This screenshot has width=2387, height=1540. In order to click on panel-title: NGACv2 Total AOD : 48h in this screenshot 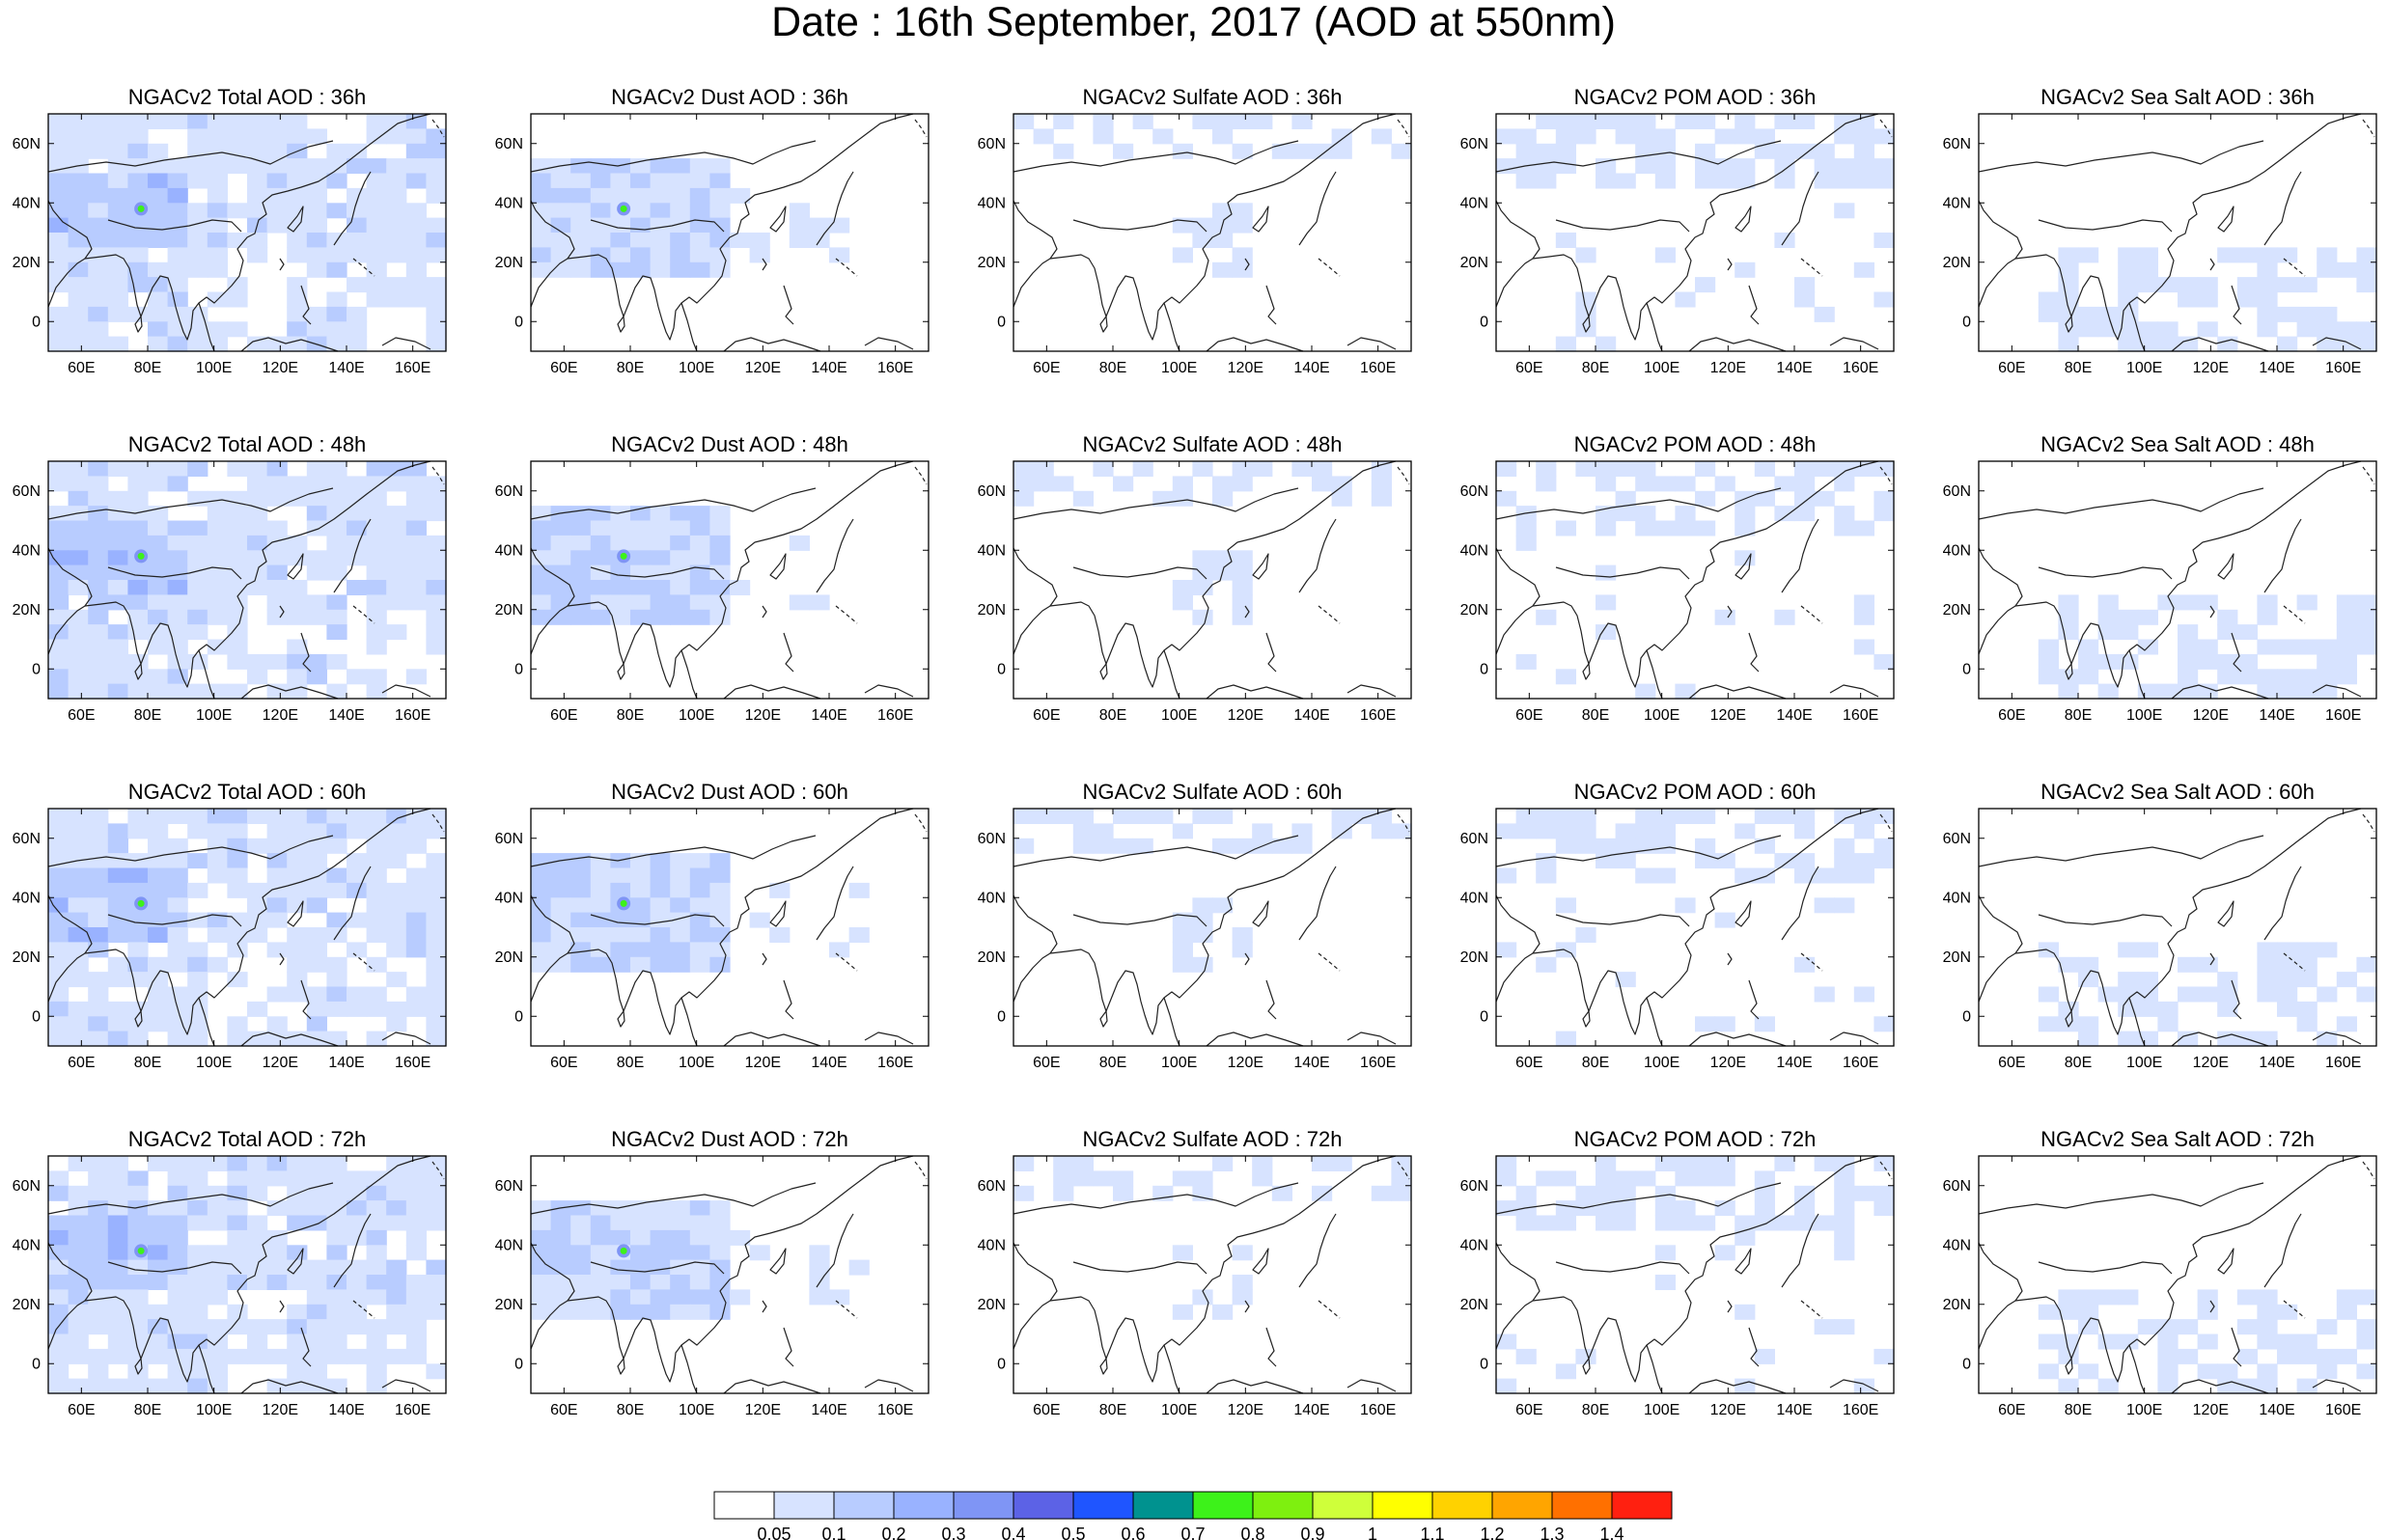, I will do `click(247, 444)`.